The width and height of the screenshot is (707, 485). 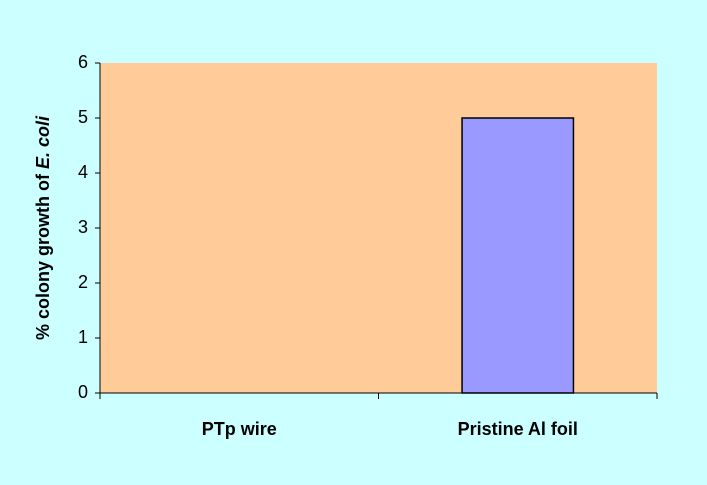 I want to click on y-axis-label: % colony growth of E. coli, so click(x=43, y=227).